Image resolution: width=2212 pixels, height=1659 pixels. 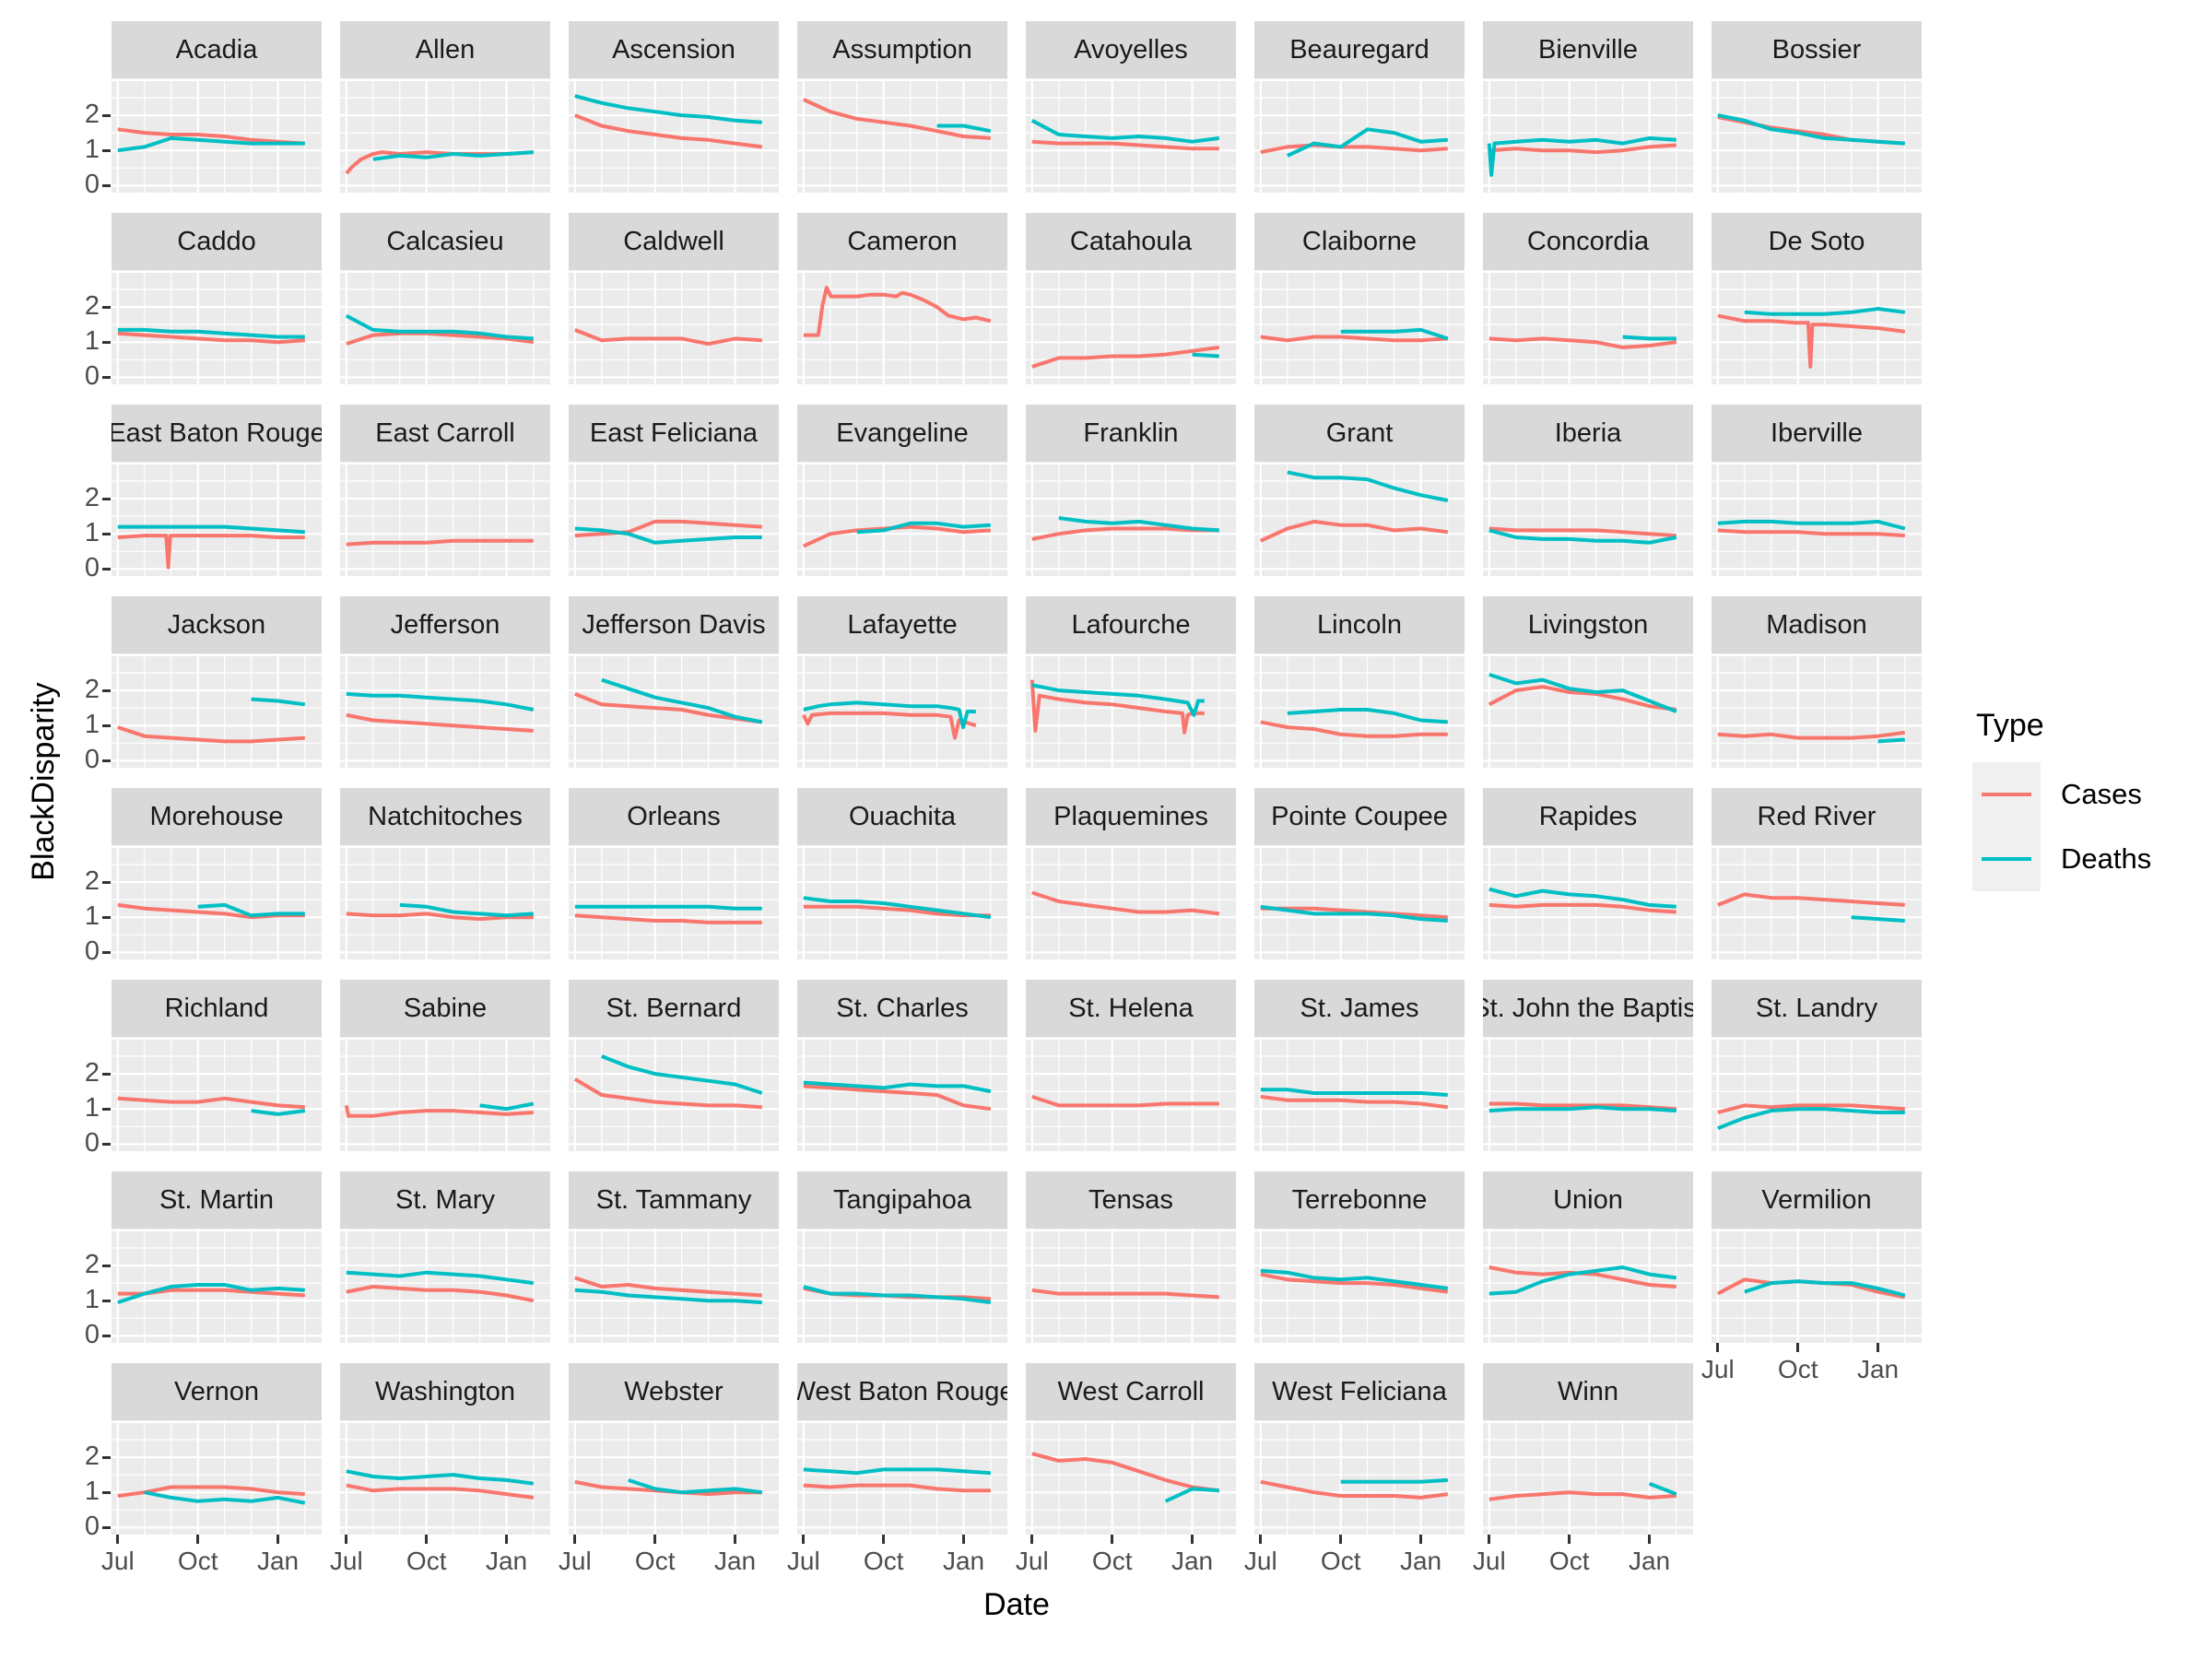 What do you see at coordinates (902, 298) in the screenshot?
I see `facet-cameron: Cameron` at bounding box center [902, 298].